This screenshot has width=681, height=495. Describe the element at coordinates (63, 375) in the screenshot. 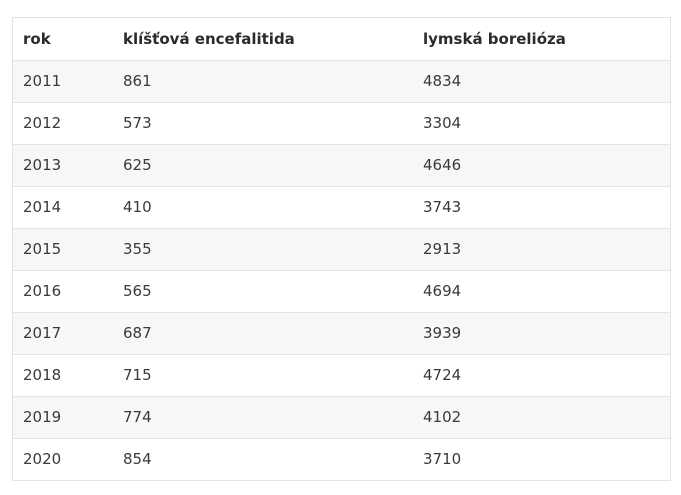

I see `cell-year: 2018` at that location.